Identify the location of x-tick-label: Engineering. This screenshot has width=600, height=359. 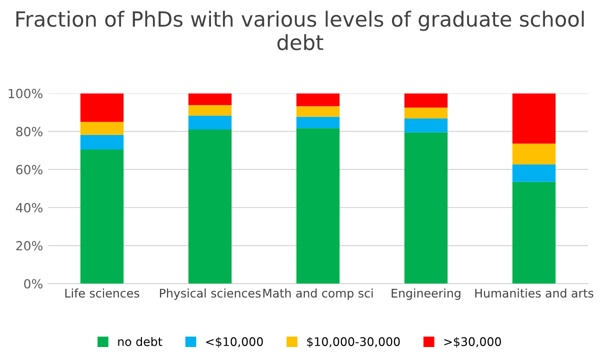
(426, 294).